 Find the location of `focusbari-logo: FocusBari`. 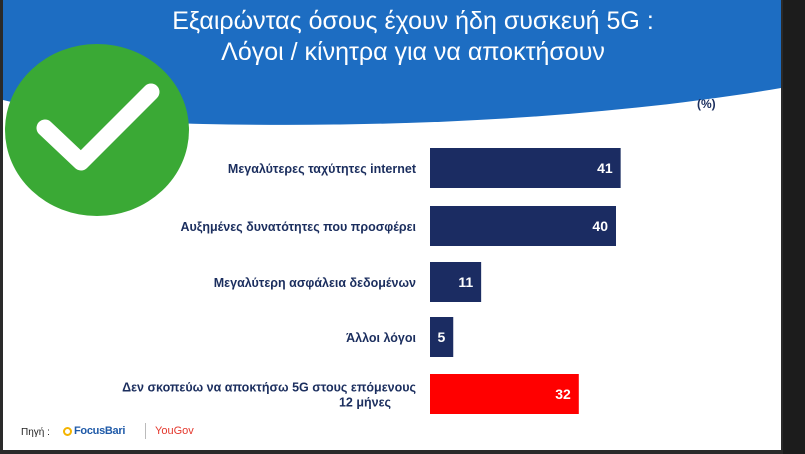

focusbari-logo: FocusBari is located at coordinates (94, 431).